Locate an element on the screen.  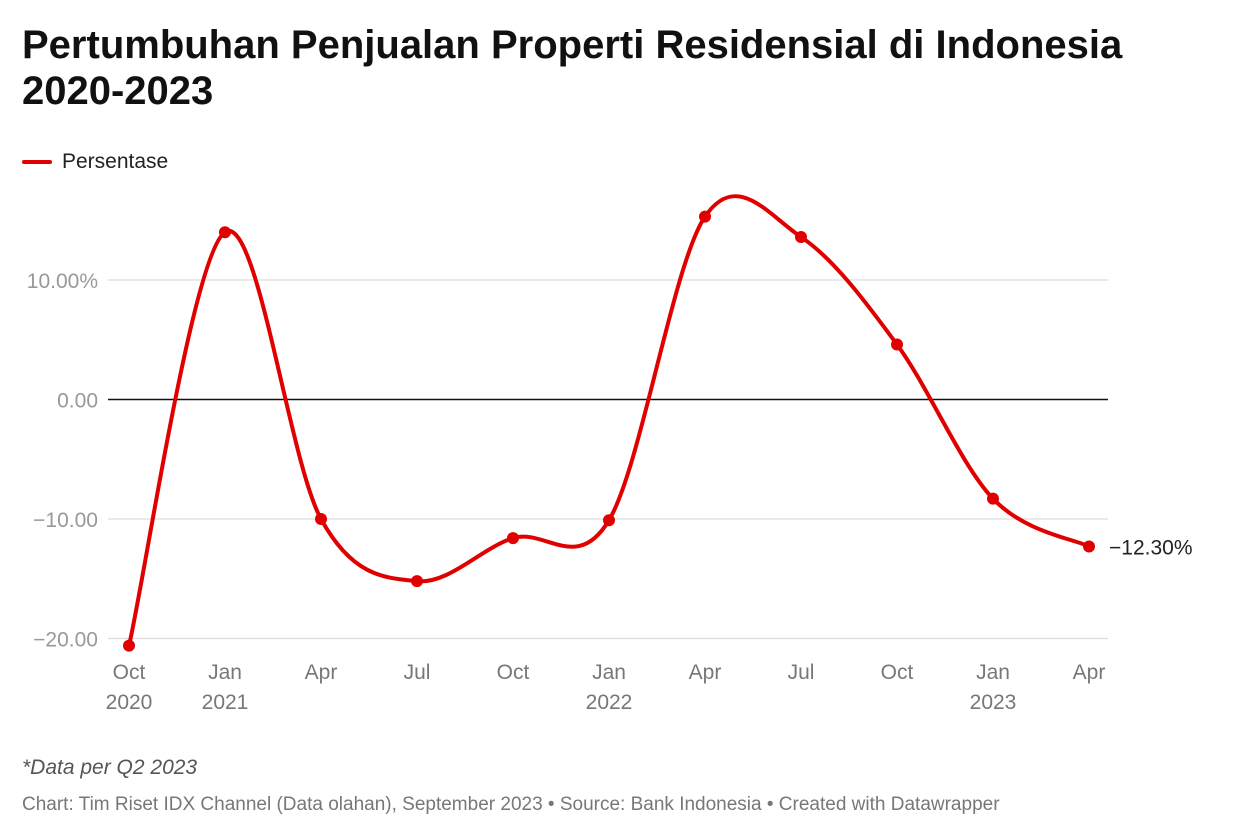
legend: Persentase is located at coordinates (95, 162).